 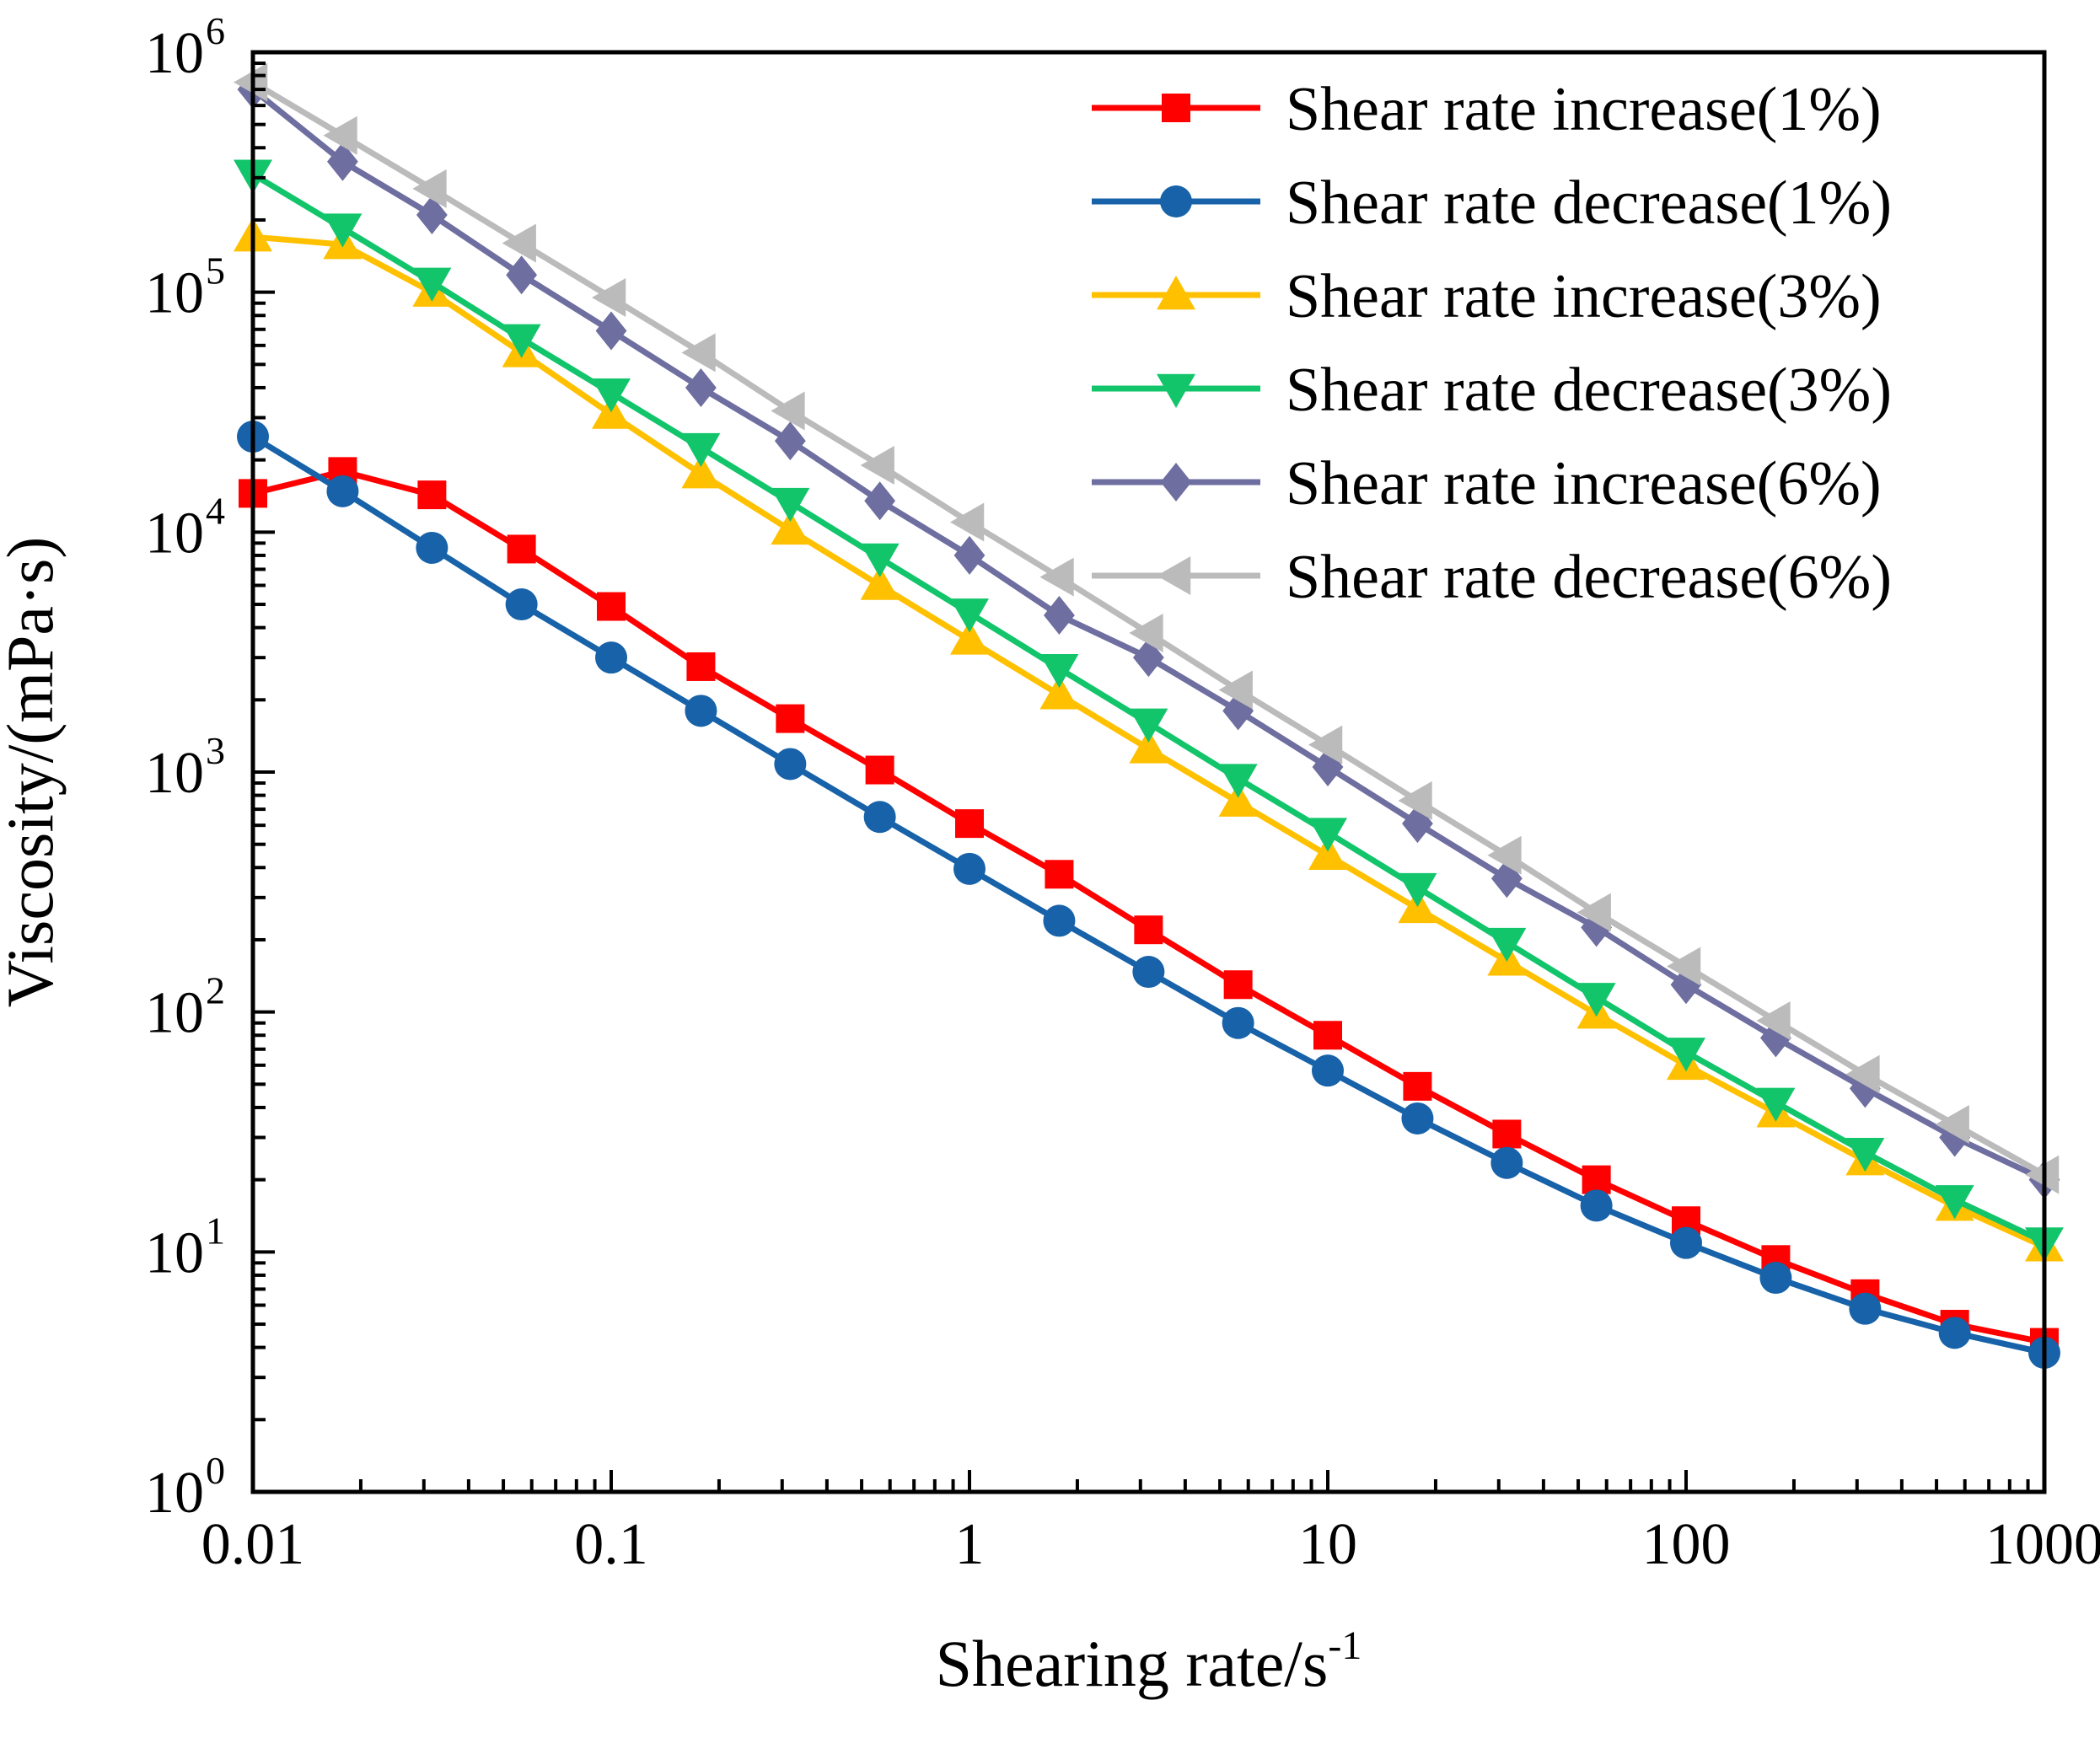 What do you see at coordinates (1584, 110) in the screenshot?
I see `legend-label: Shear rate increase(1%)` at bounding box center [1584, 110].